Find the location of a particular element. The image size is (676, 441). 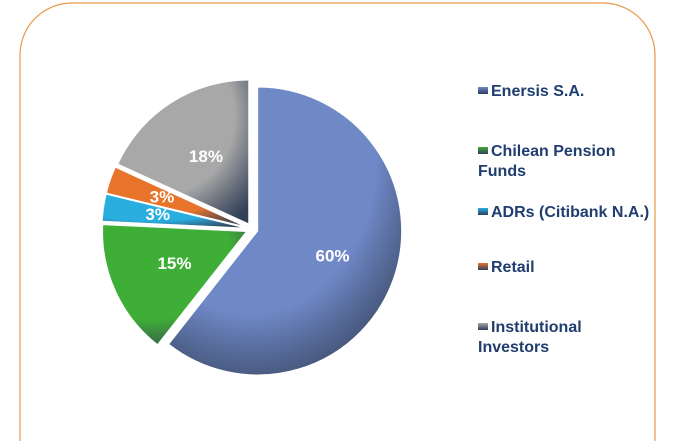

legend-label: Retail is located at coordinates (513, 267).